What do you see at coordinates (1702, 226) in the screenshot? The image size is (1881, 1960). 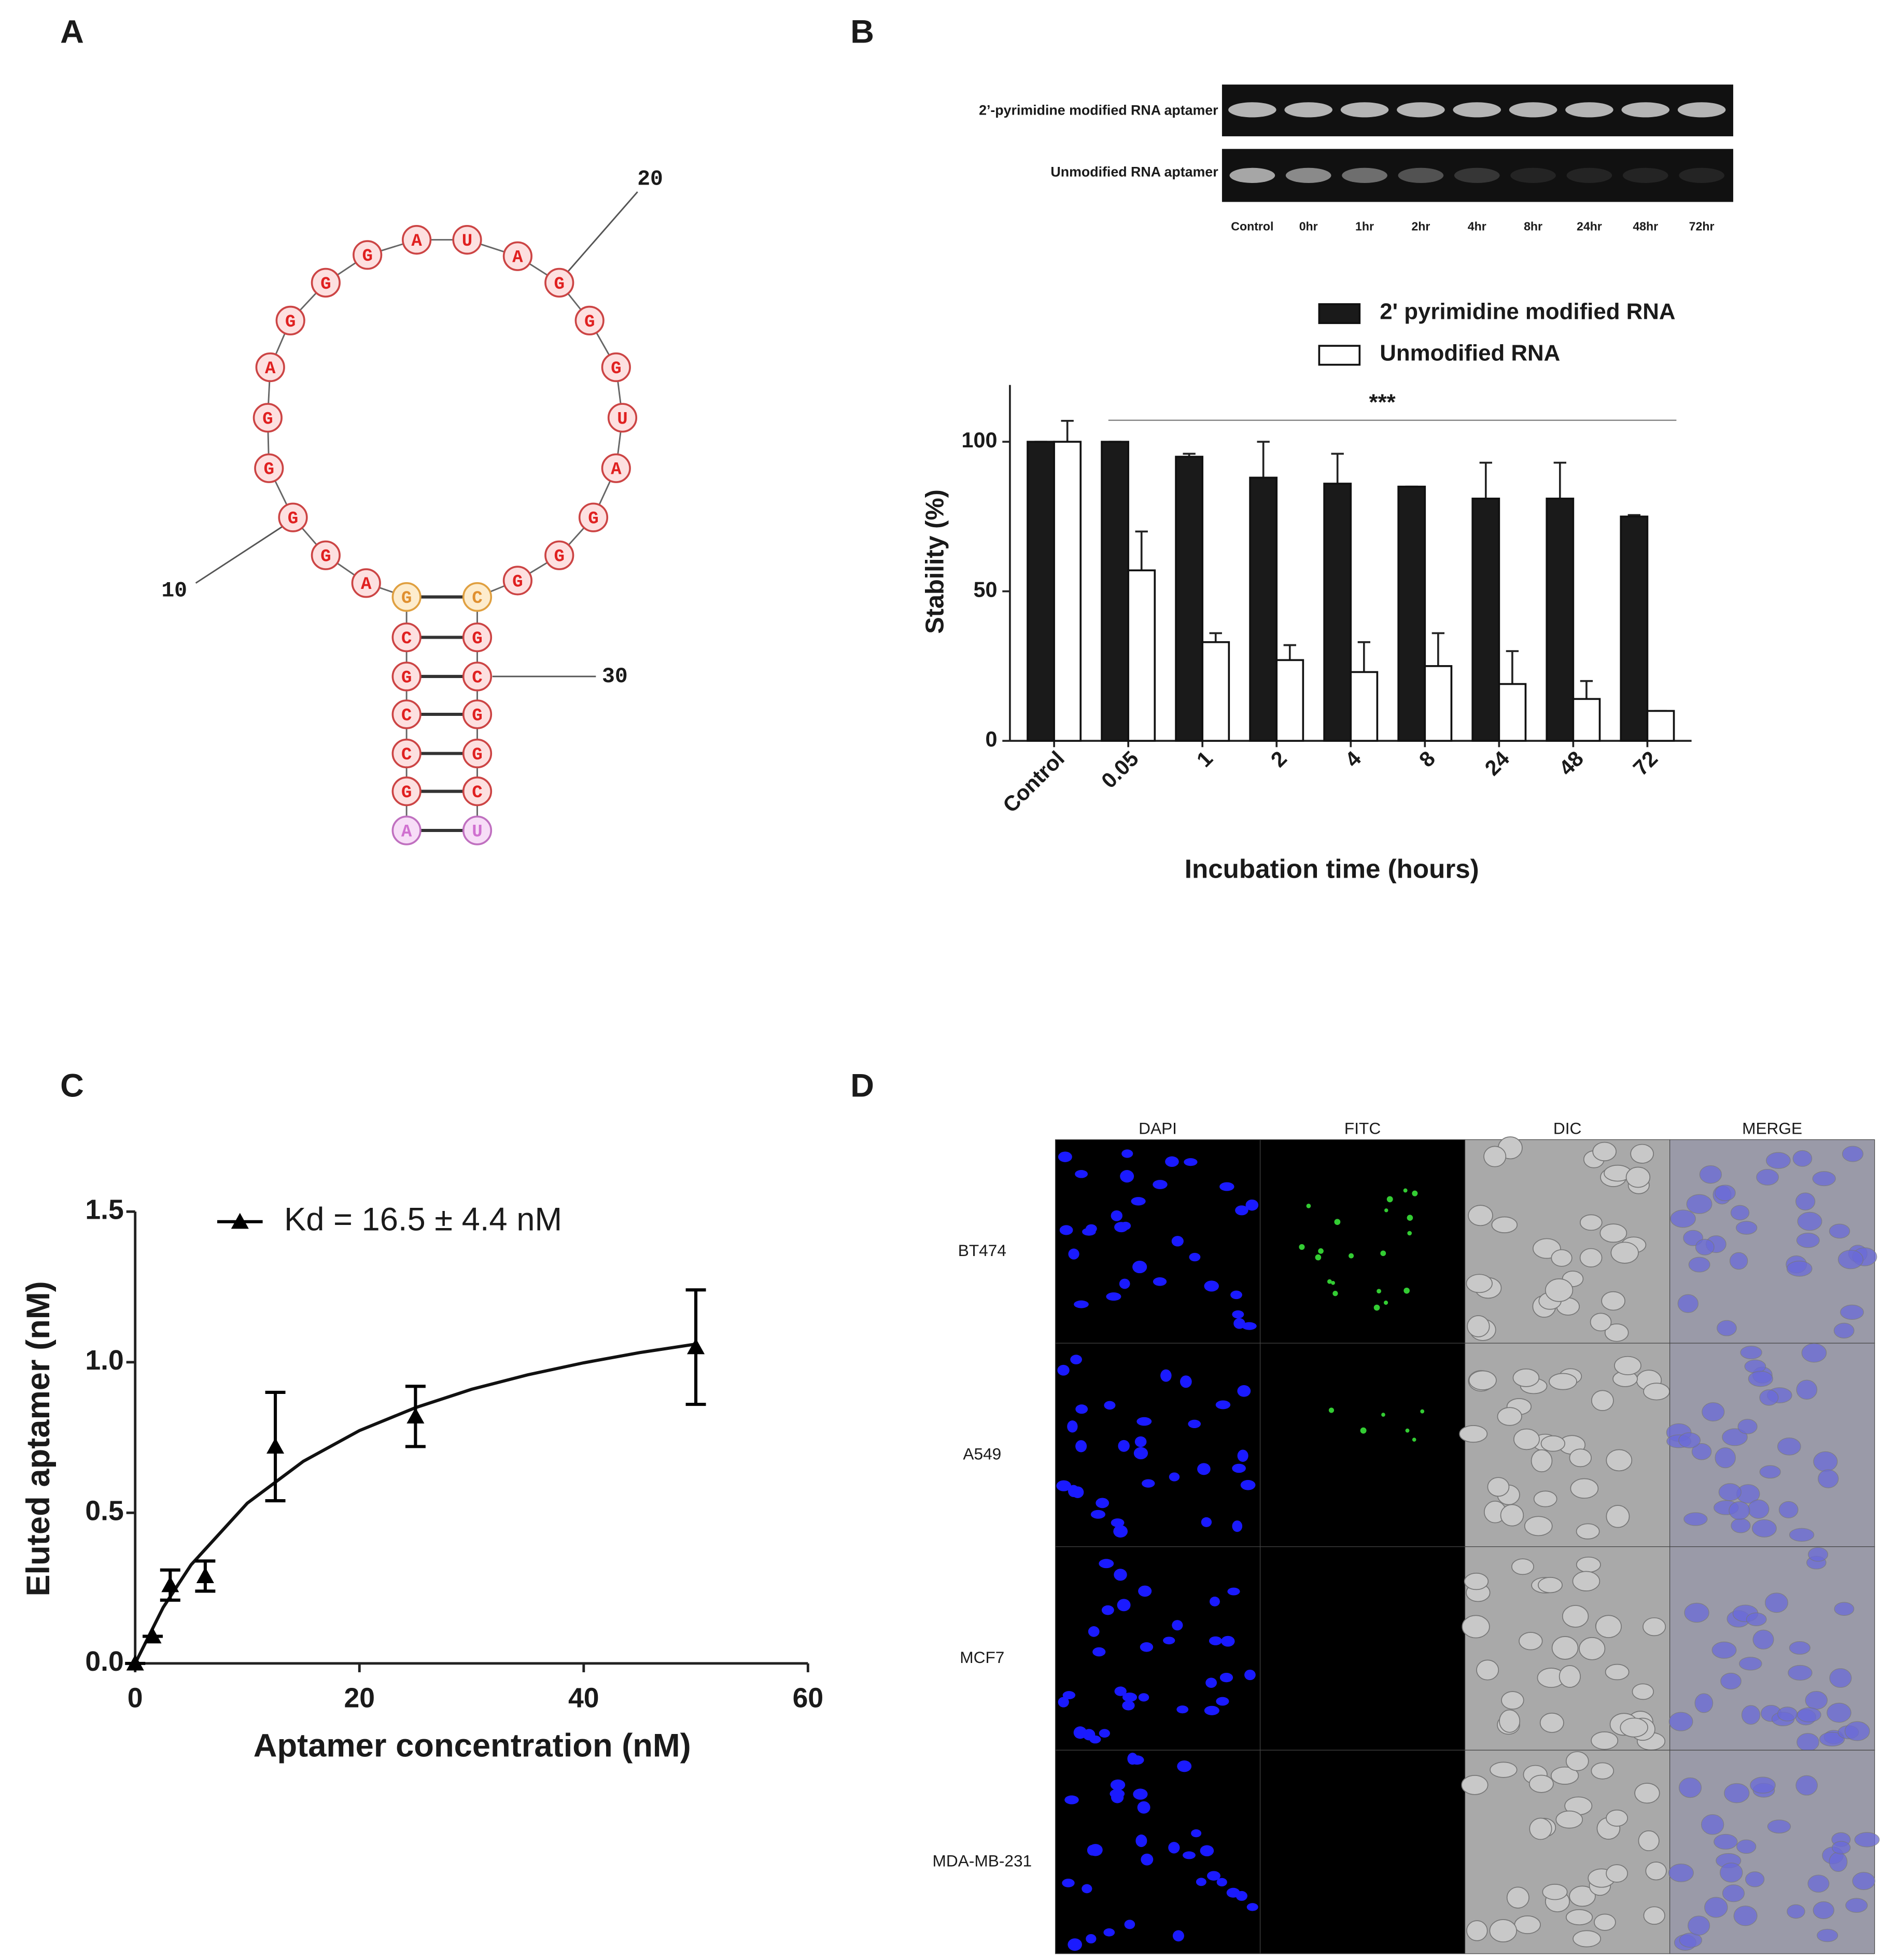 I see `gel-lane-label: 72hr` at bounding box center [1702, 226].